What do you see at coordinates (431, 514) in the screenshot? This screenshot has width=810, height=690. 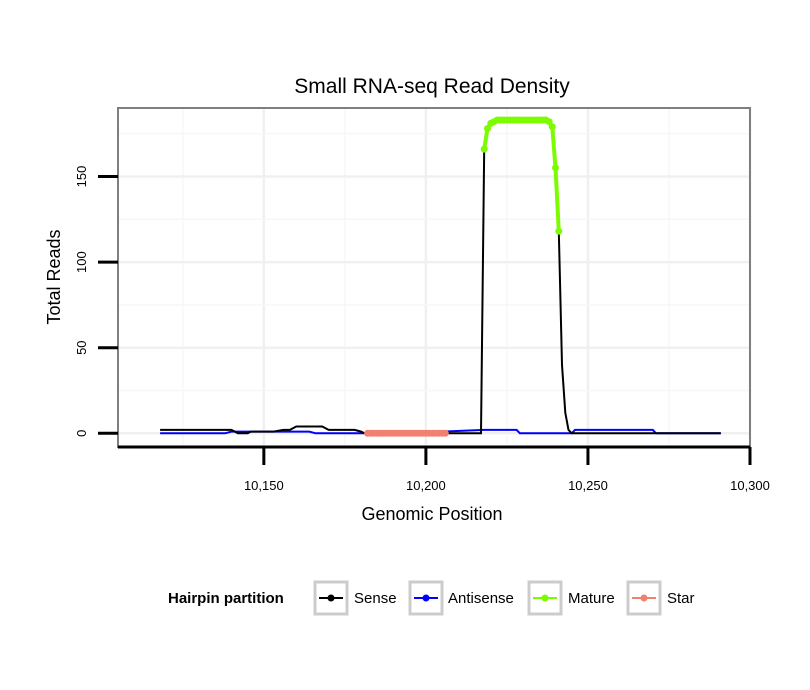 I see `x-axis-title: Genomic Position` at bounding box center [431, 514].